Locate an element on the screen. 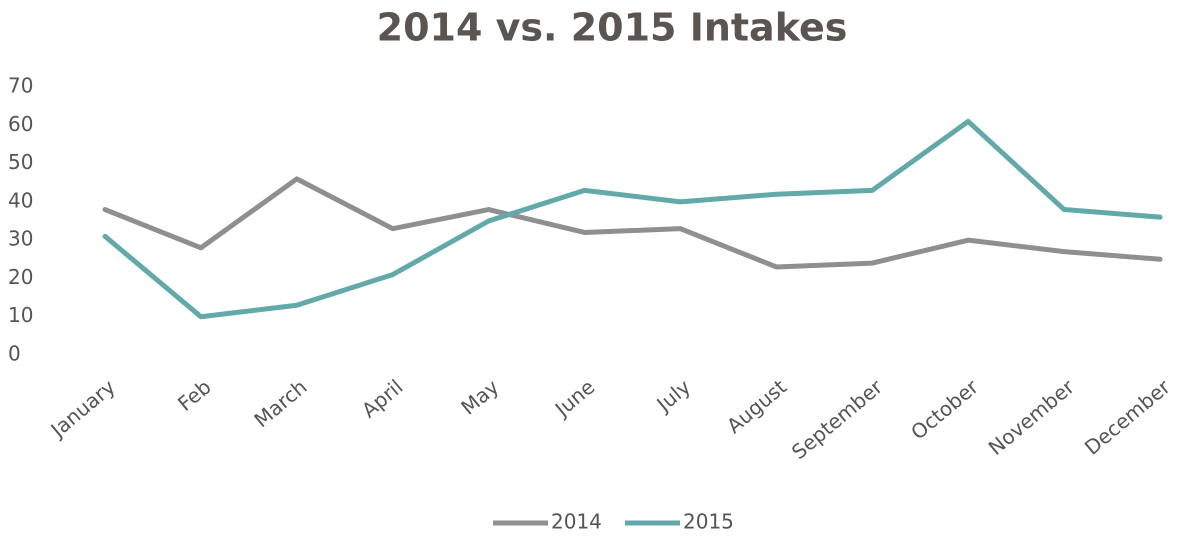 The height and width of the screenshot is (538, 1177). y-tick-label: 10 is located at coordinates (20, 315).